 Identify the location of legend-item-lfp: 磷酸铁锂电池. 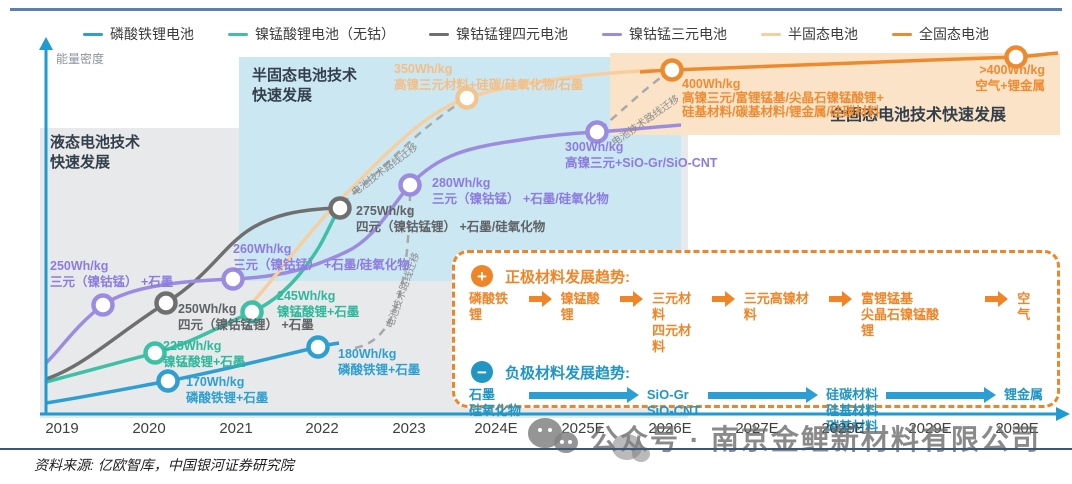
(138, 34).